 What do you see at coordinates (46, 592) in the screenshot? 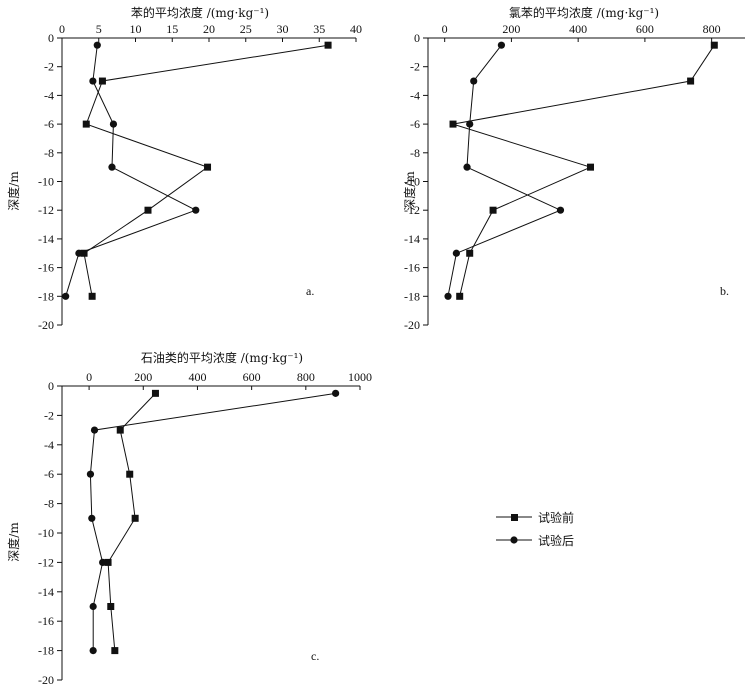
I see `y-tick-label-c: -14` at bounding box center [46, 592].